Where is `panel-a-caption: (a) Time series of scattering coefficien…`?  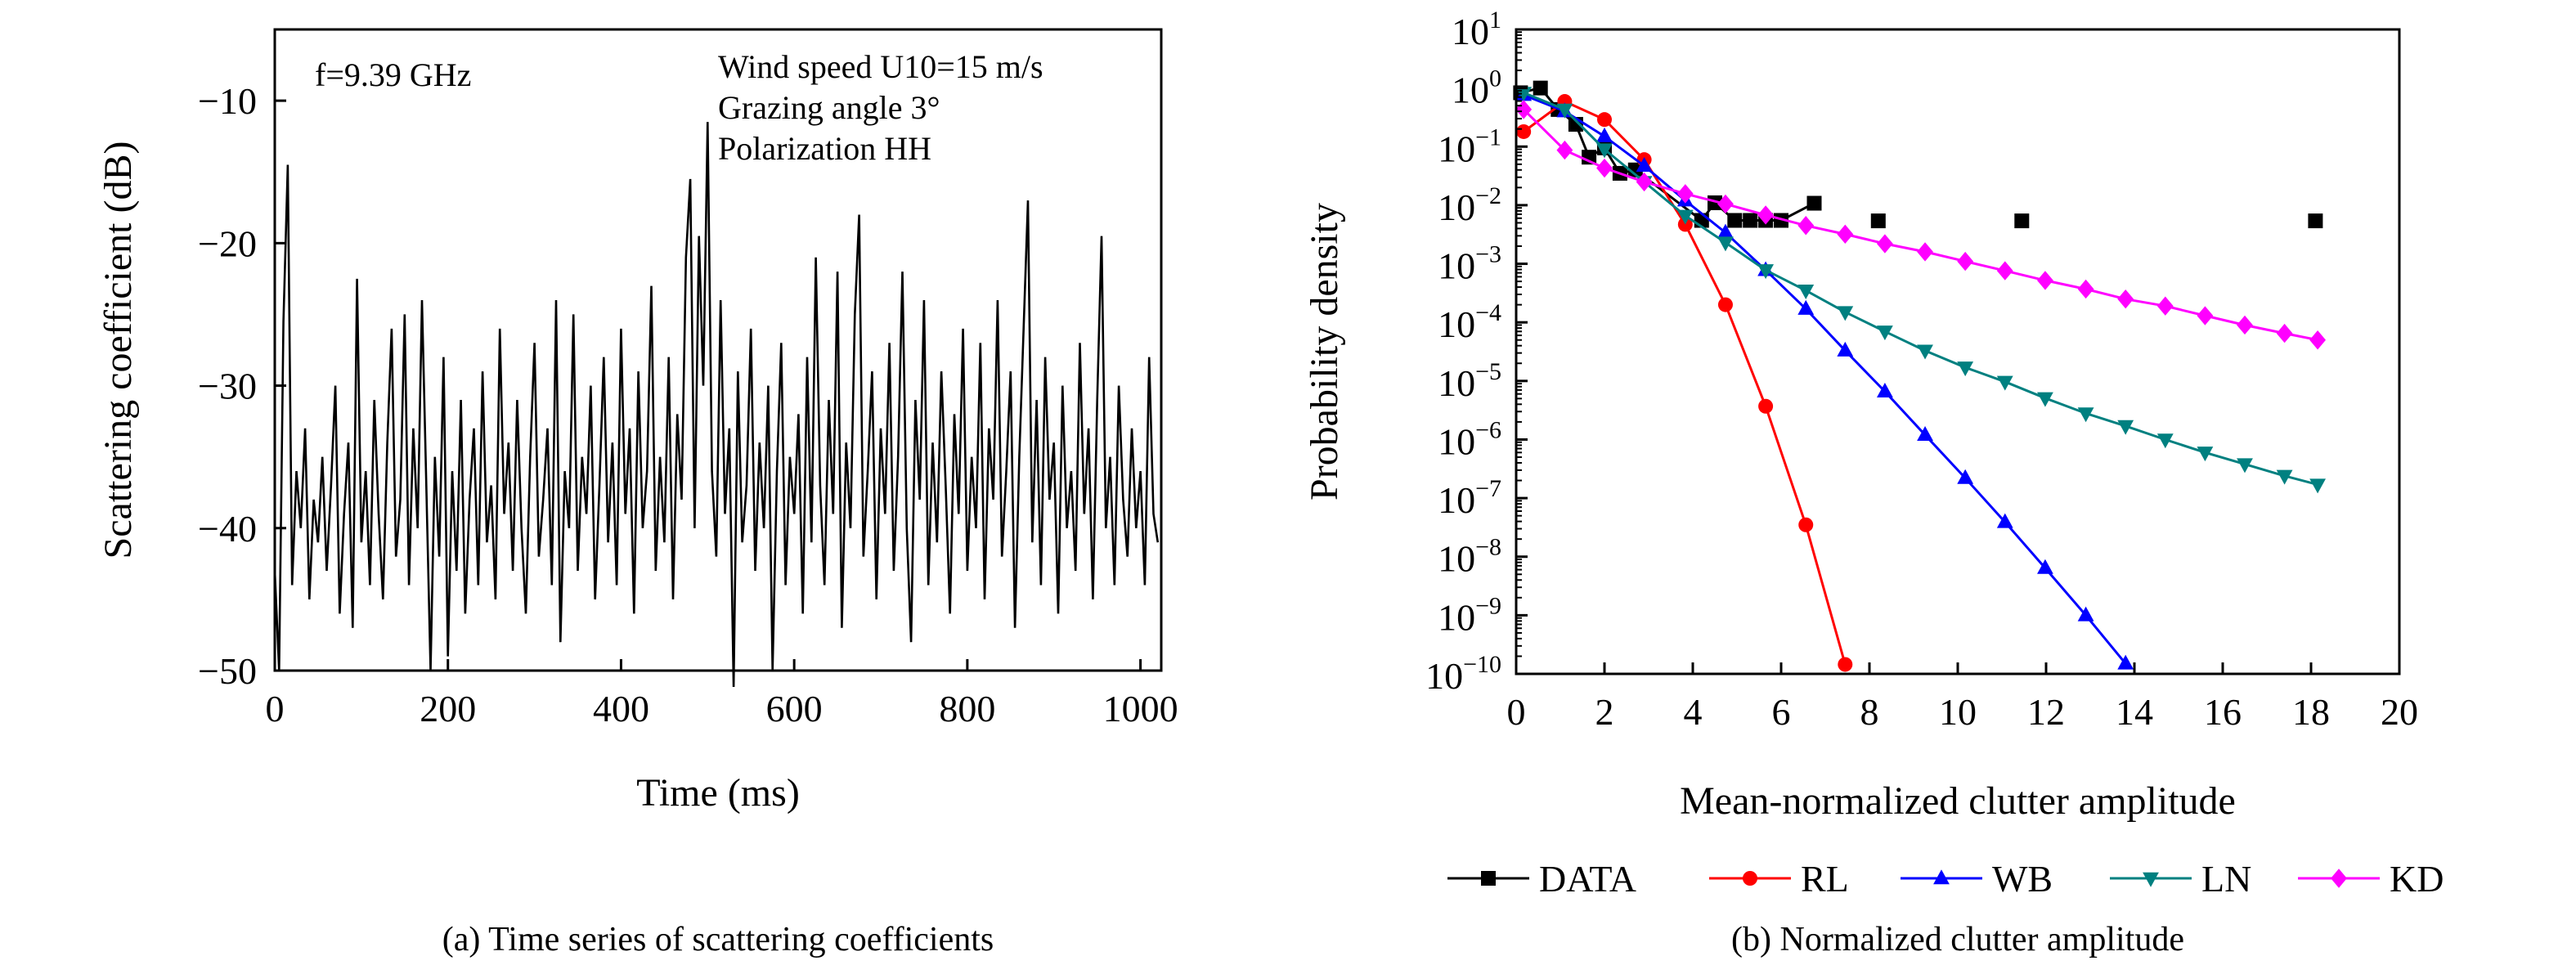 panel-a-caption: (a) Time series of scattering coefficien… is located at coordinates (718, 940).